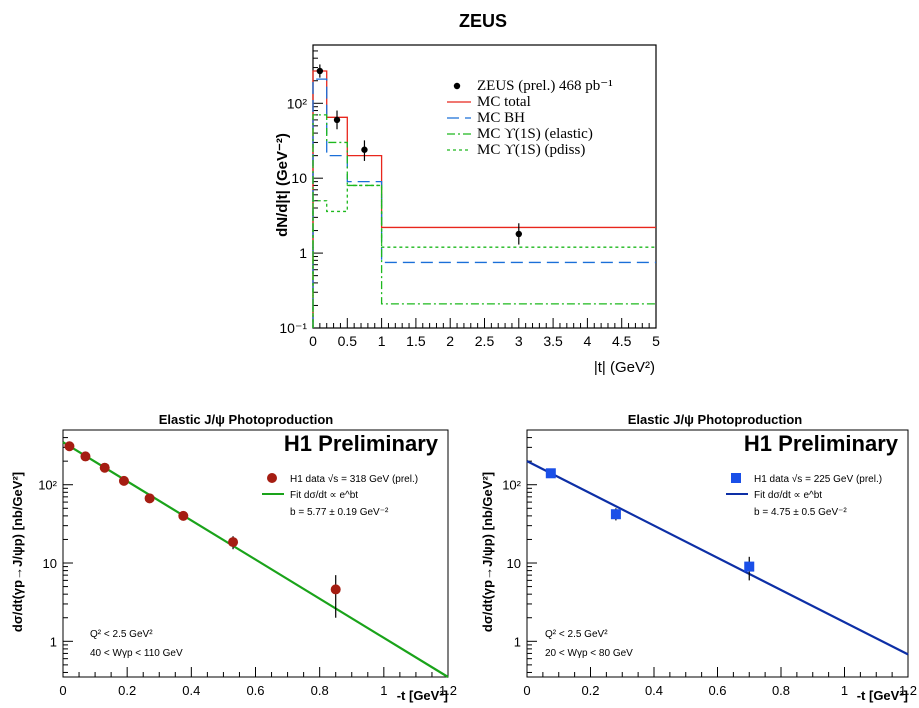 The width and height of the screenshot is (919, 708). Describe the element at coordinates (339, 512) in the screenshot. I see `legend-label: b = 5.77 ± 0.19 GeV⁻²` at that location.